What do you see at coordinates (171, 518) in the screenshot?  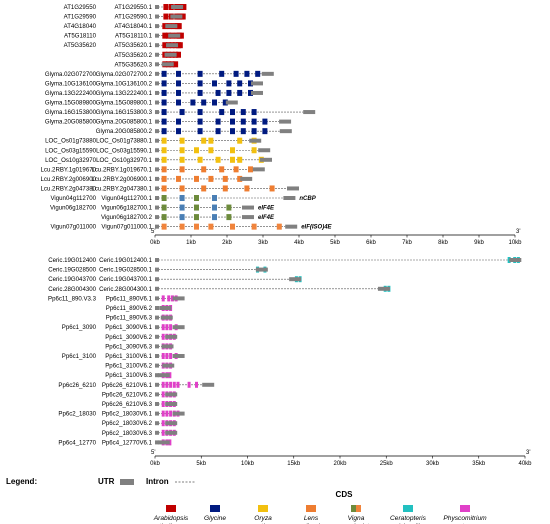 I see `species-genus-label: Arabidopsis` at bounding box center [171, 518].